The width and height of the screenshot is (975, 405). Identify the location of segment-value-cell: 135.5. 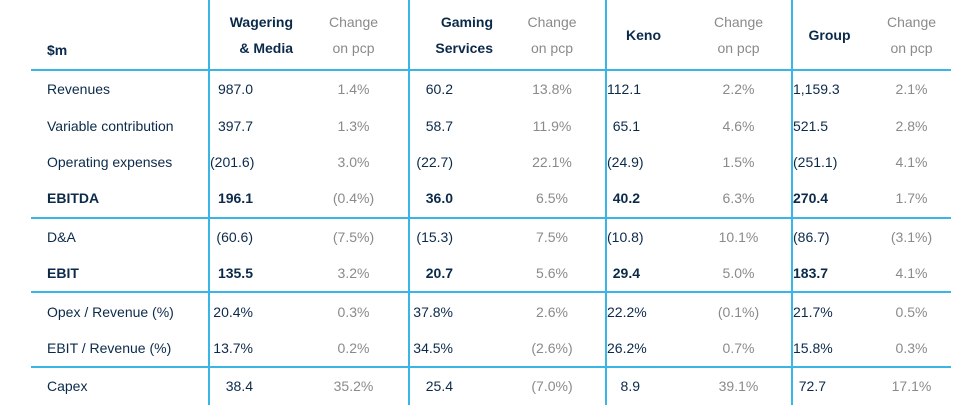
(253, 274).